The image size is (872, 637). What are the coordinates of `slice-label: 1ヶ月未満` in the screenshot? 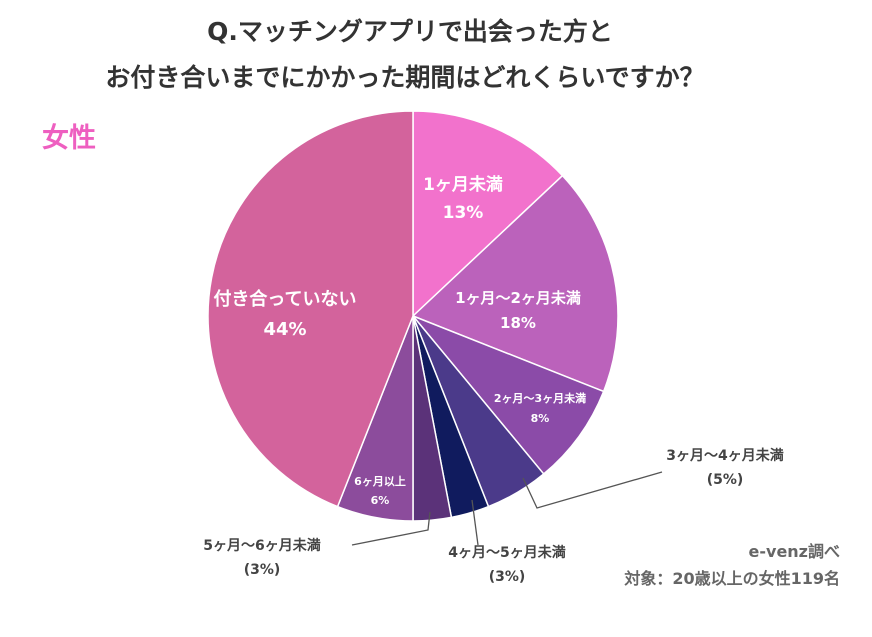 It's located at (463, 184).